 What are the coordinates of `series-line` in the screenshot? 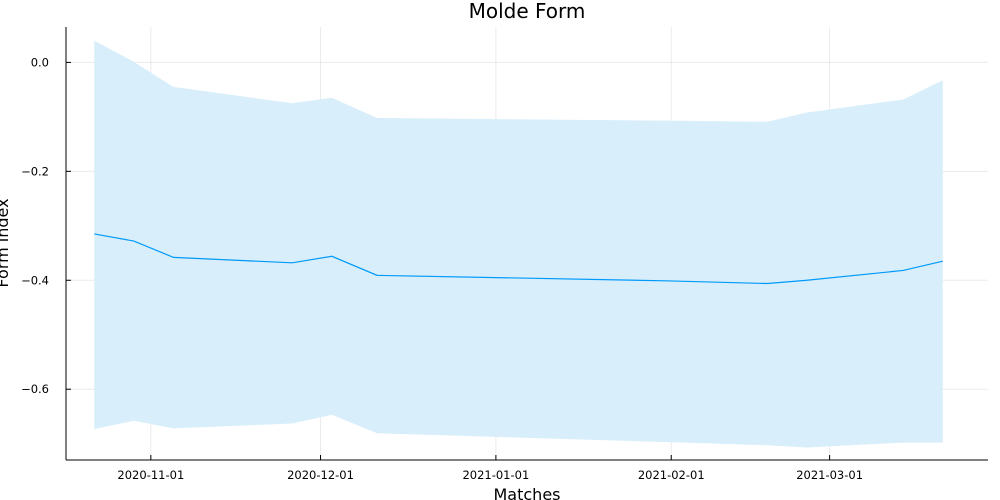 It's located at (518, 259).